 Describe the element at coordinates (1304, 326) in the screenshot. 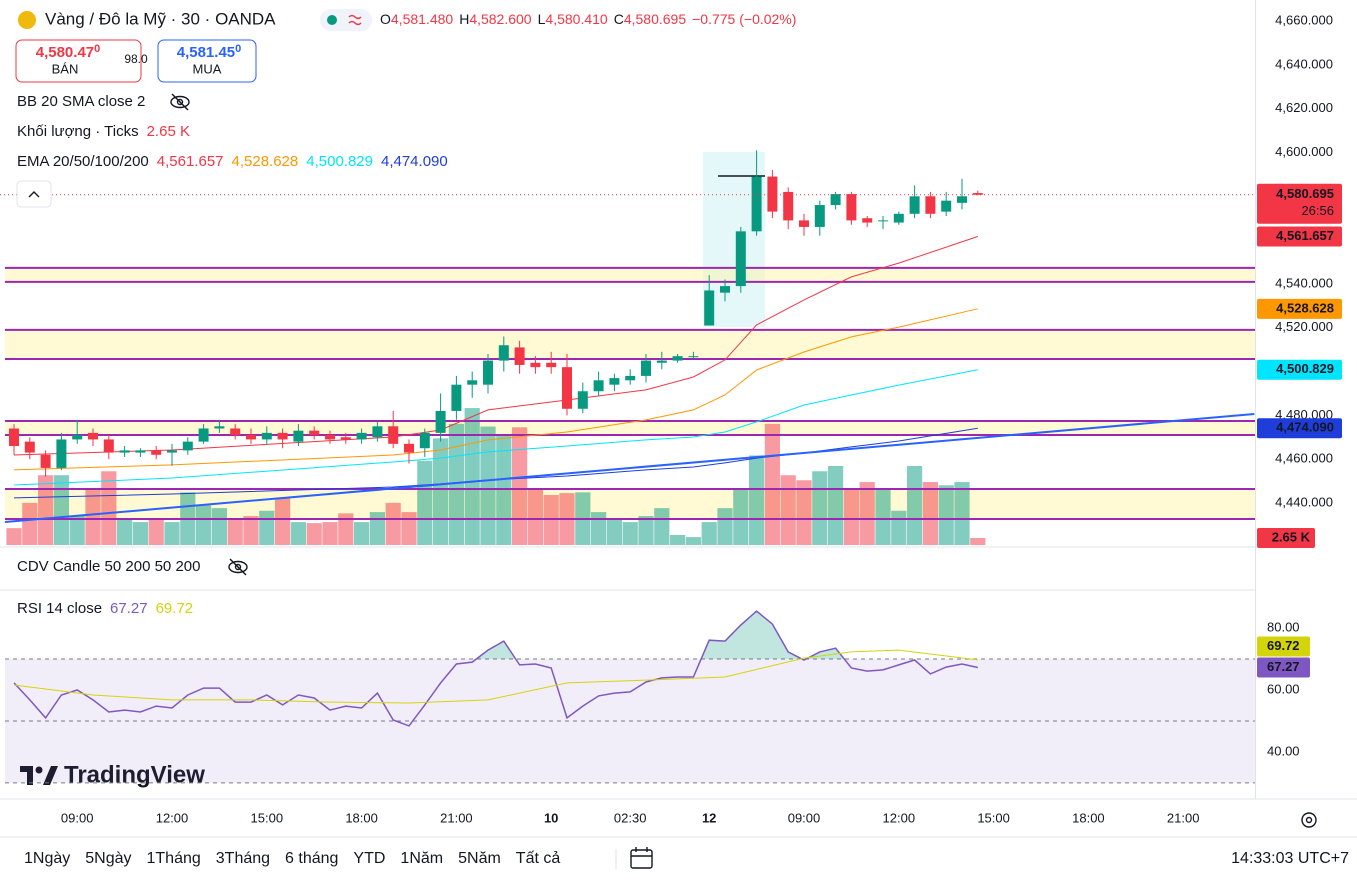

I see `y-tick-label: 4,520.000` at that location.